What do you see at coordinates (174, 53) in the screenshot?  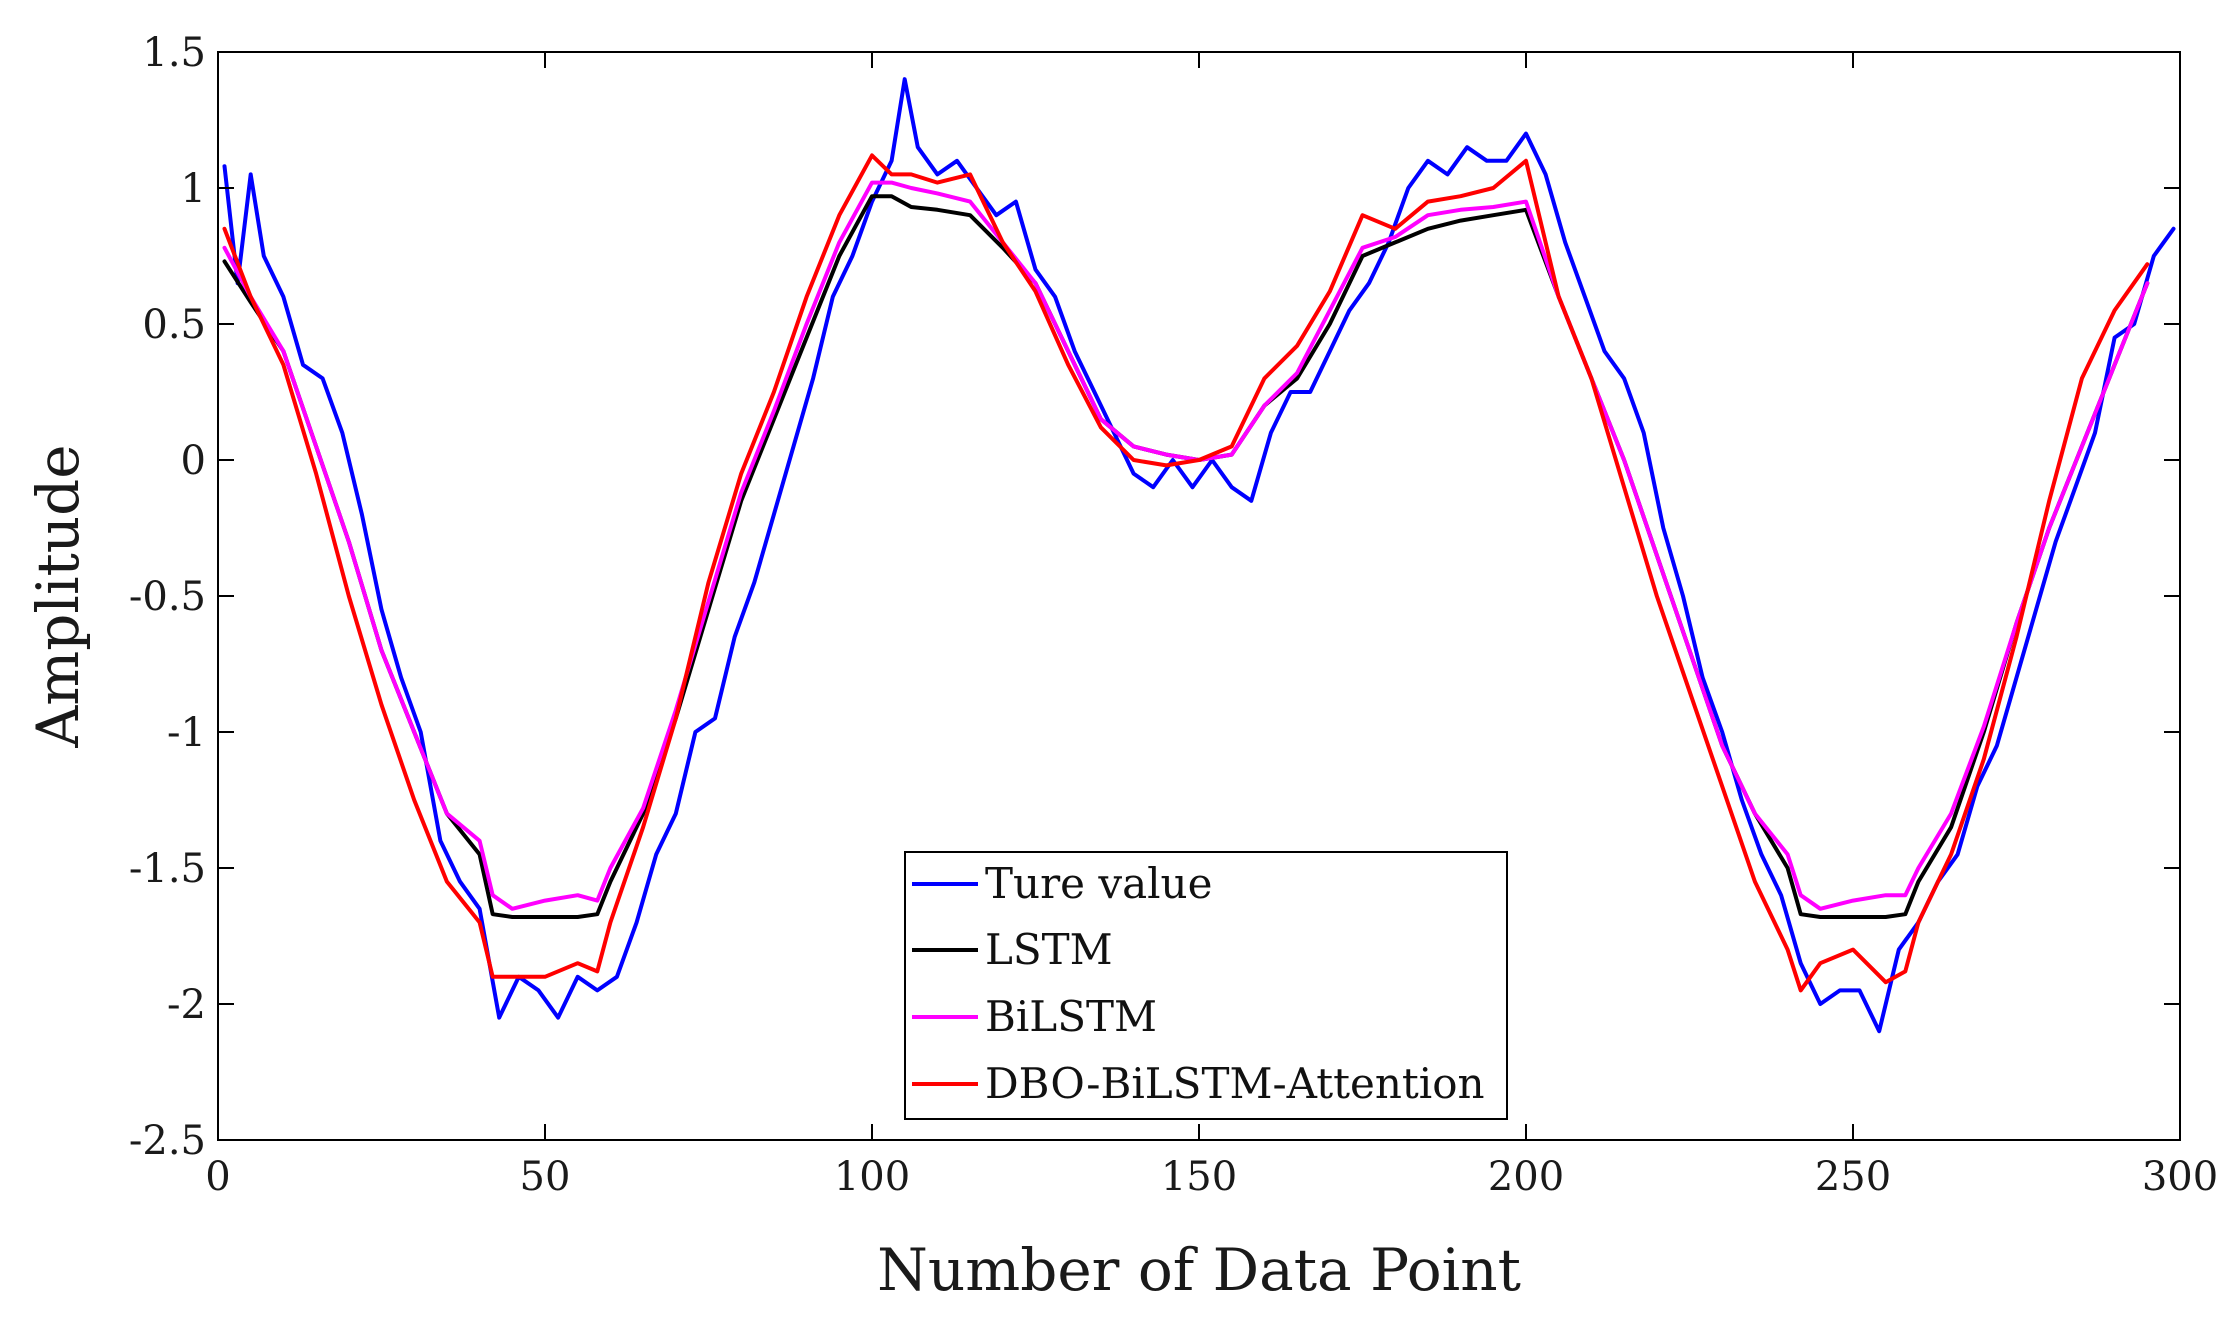 I see `y-tick-label: 1.5` at bounding box center [174, 53].